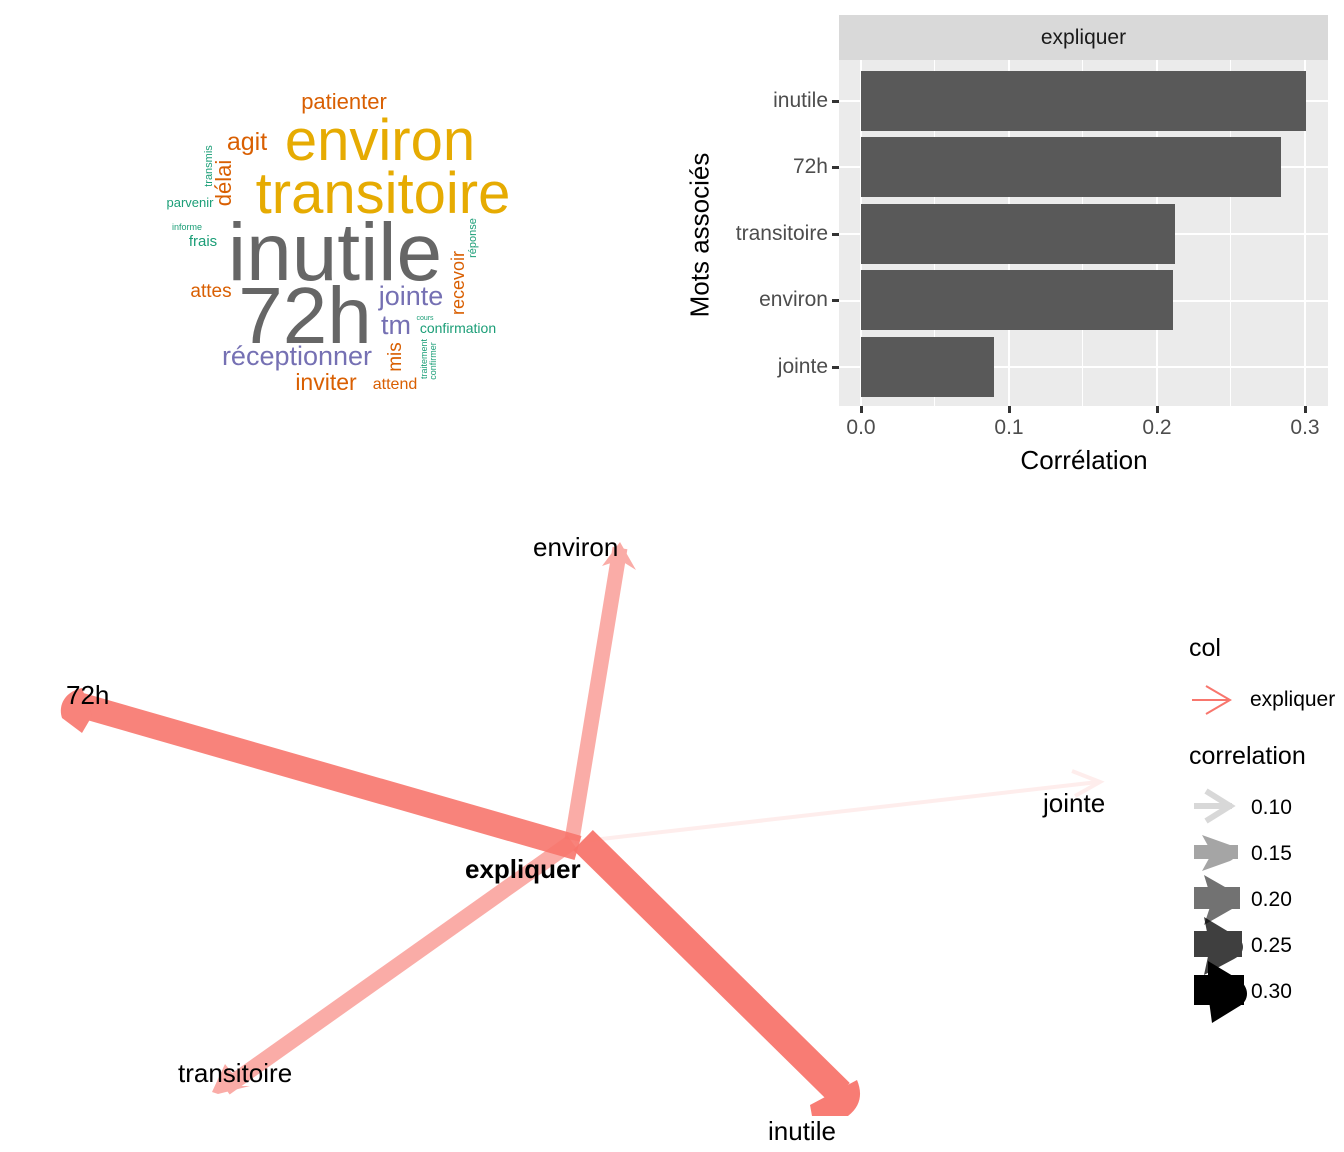 The height and width of the screenshot is (1152, 1344). What do you see at coordinates (1216, 853) in the screenshot?
I see `key-0-15-icon` at bounding box center [1216, 853].